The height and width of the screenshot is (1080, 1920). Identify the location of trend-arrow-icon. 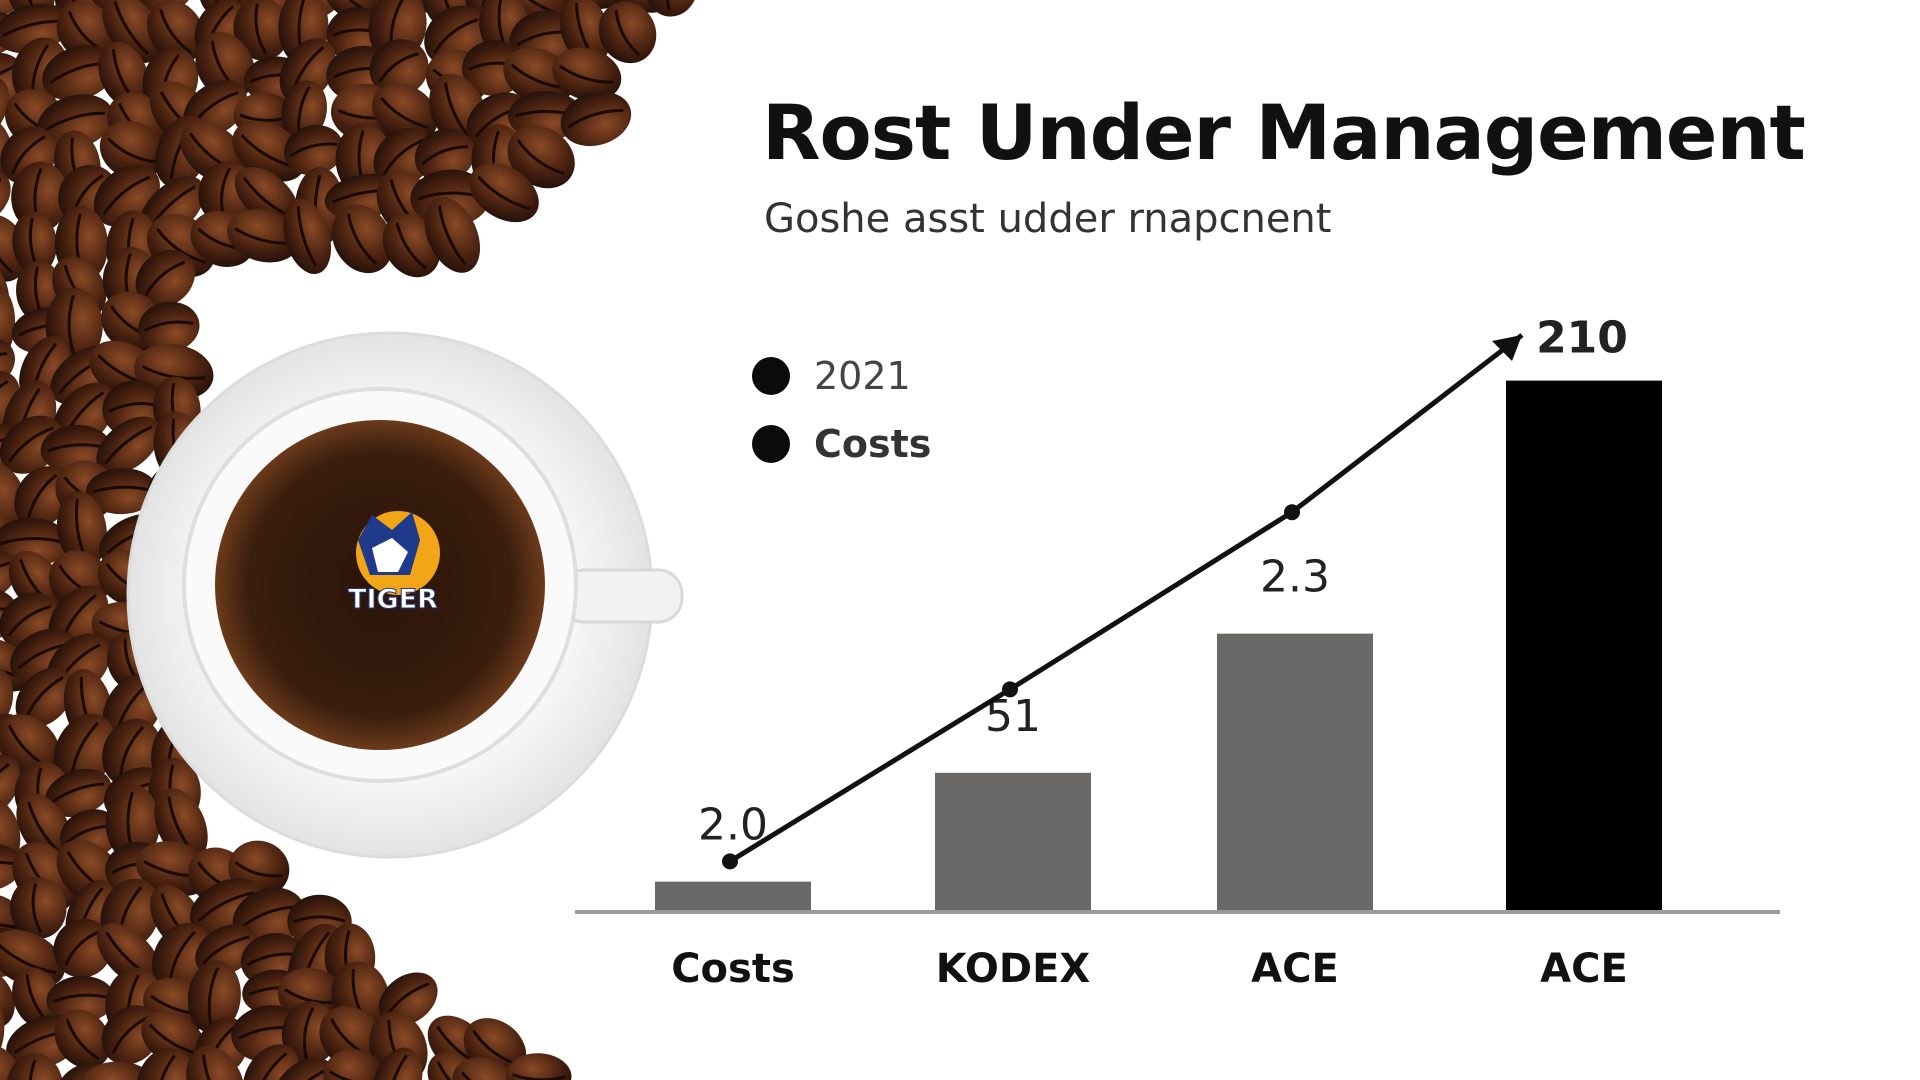
(1507, 348).